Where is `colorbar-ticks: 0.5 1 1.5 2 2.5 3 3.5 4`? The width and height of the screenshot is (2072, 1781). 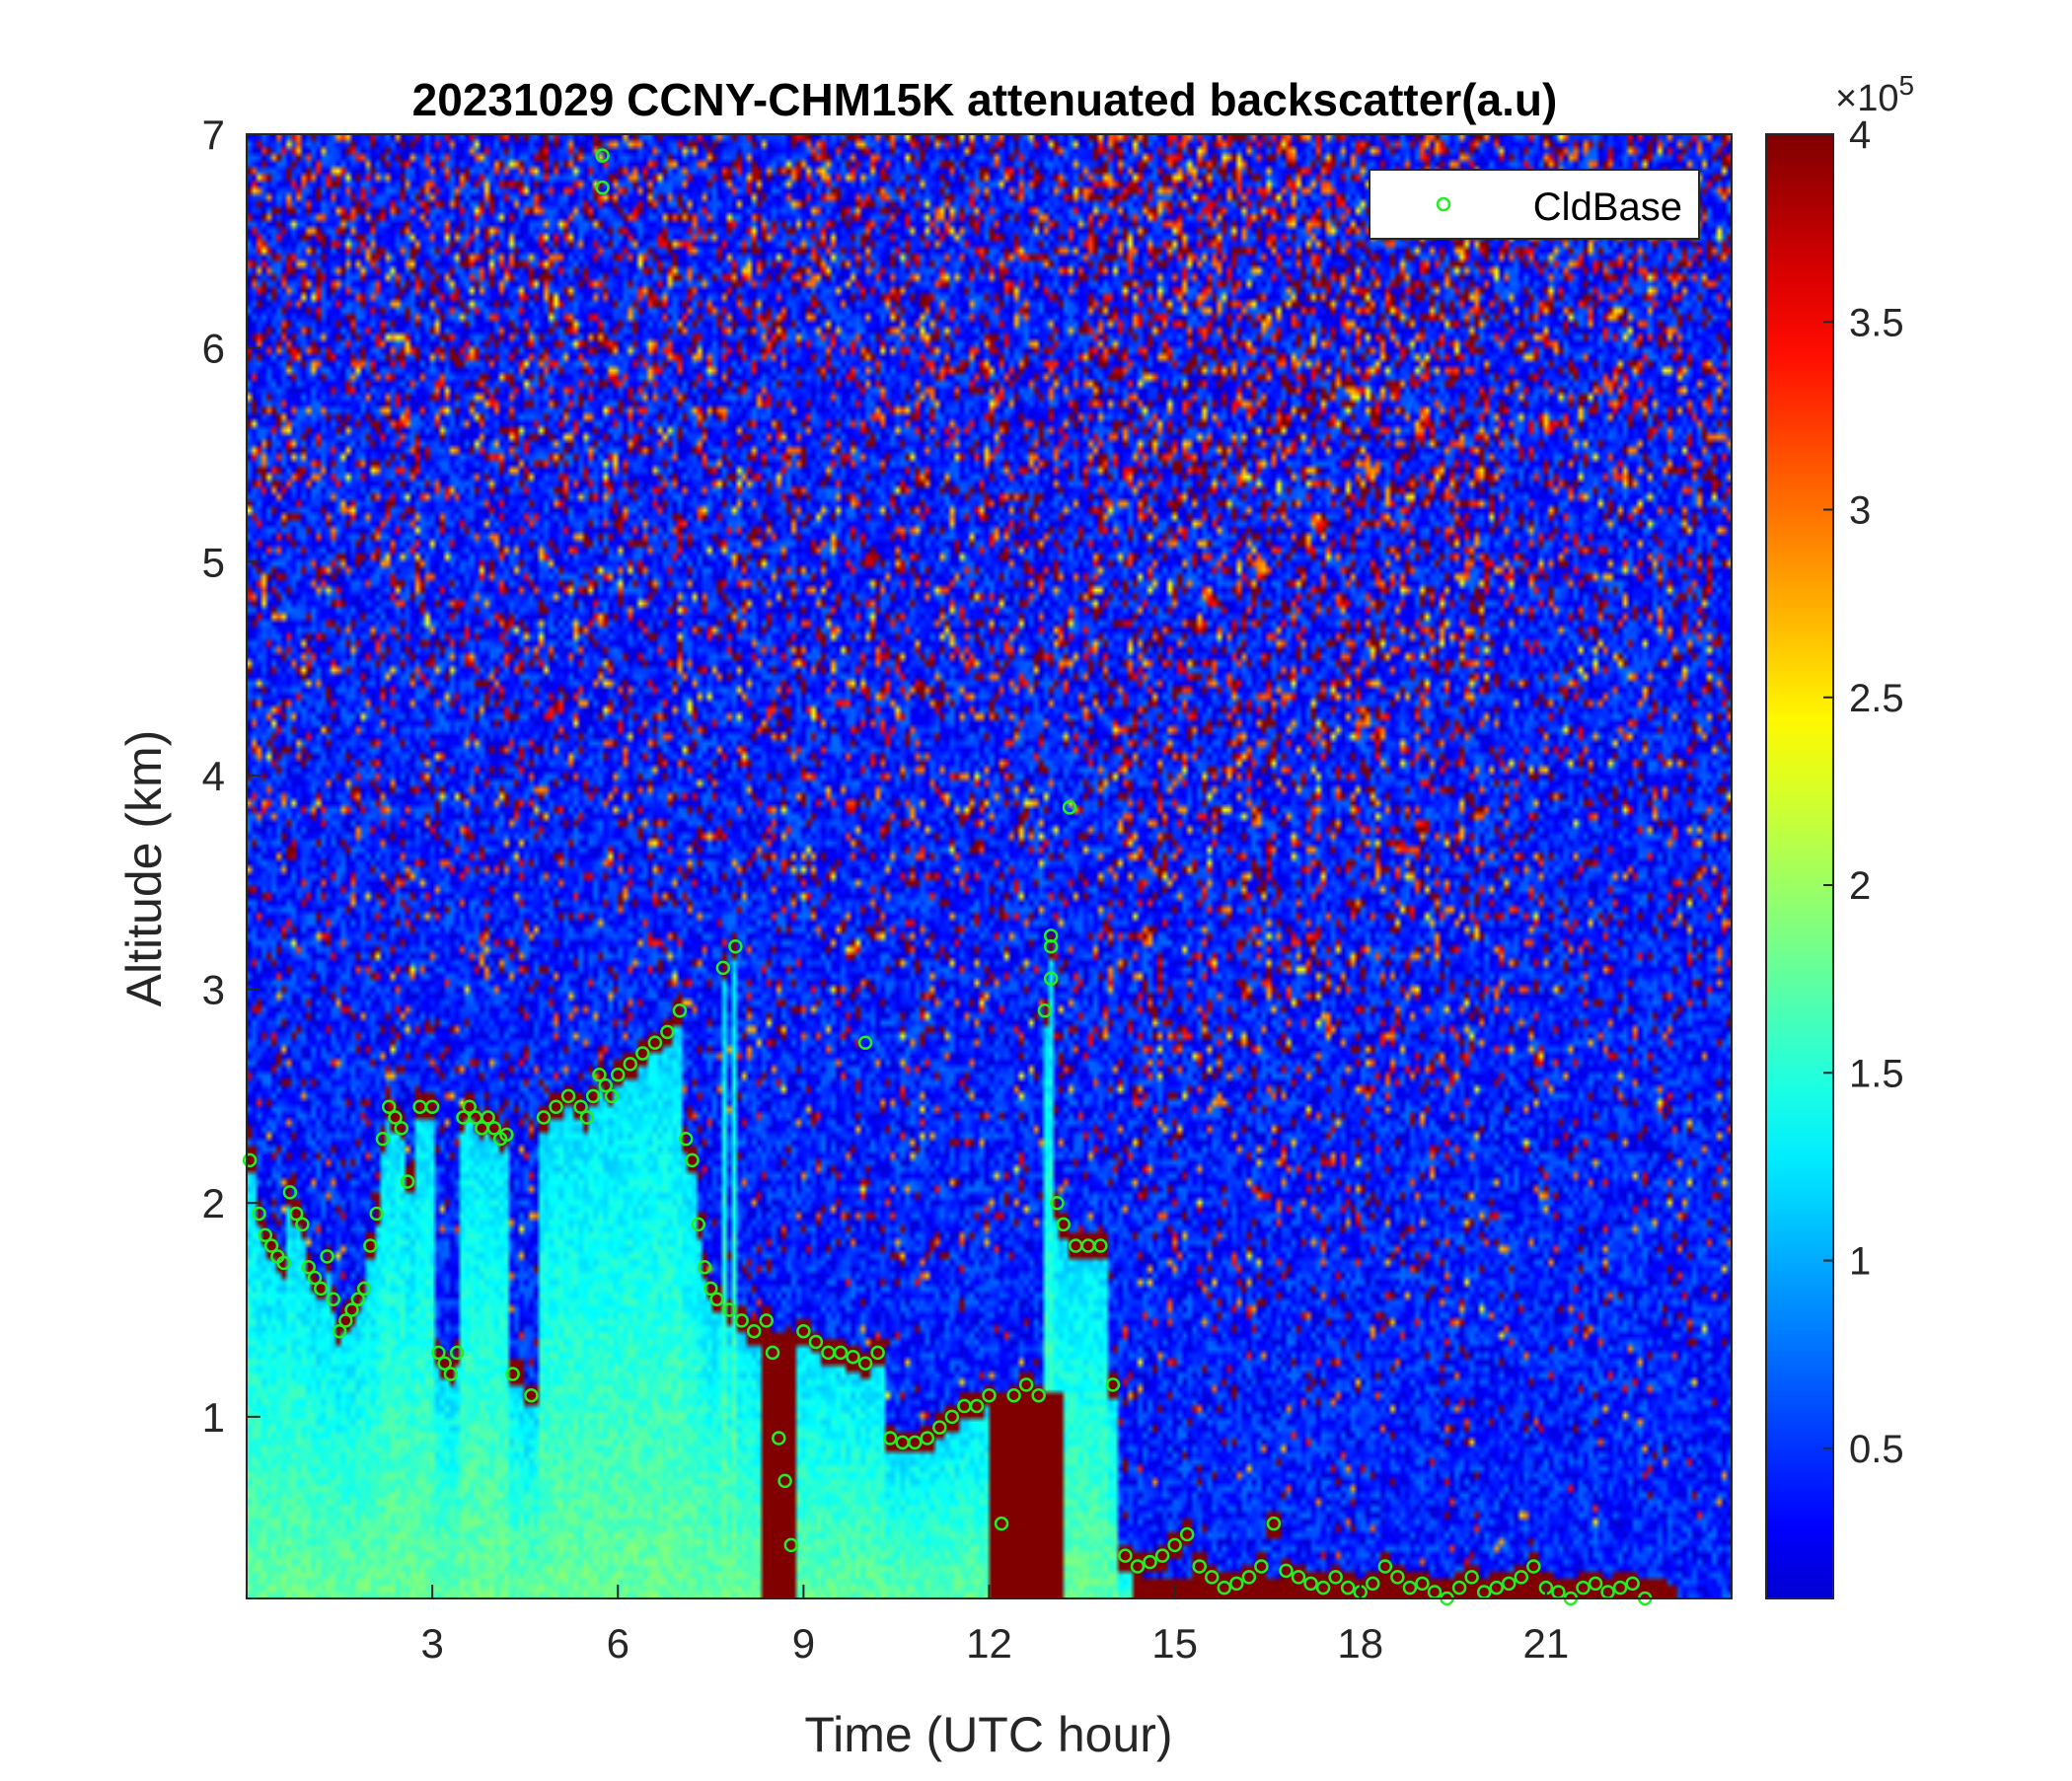 colorbar-ticks: 0.5 1 1.5 2 2.5 3 3.5 4 is located at coordinates (1864, 792).